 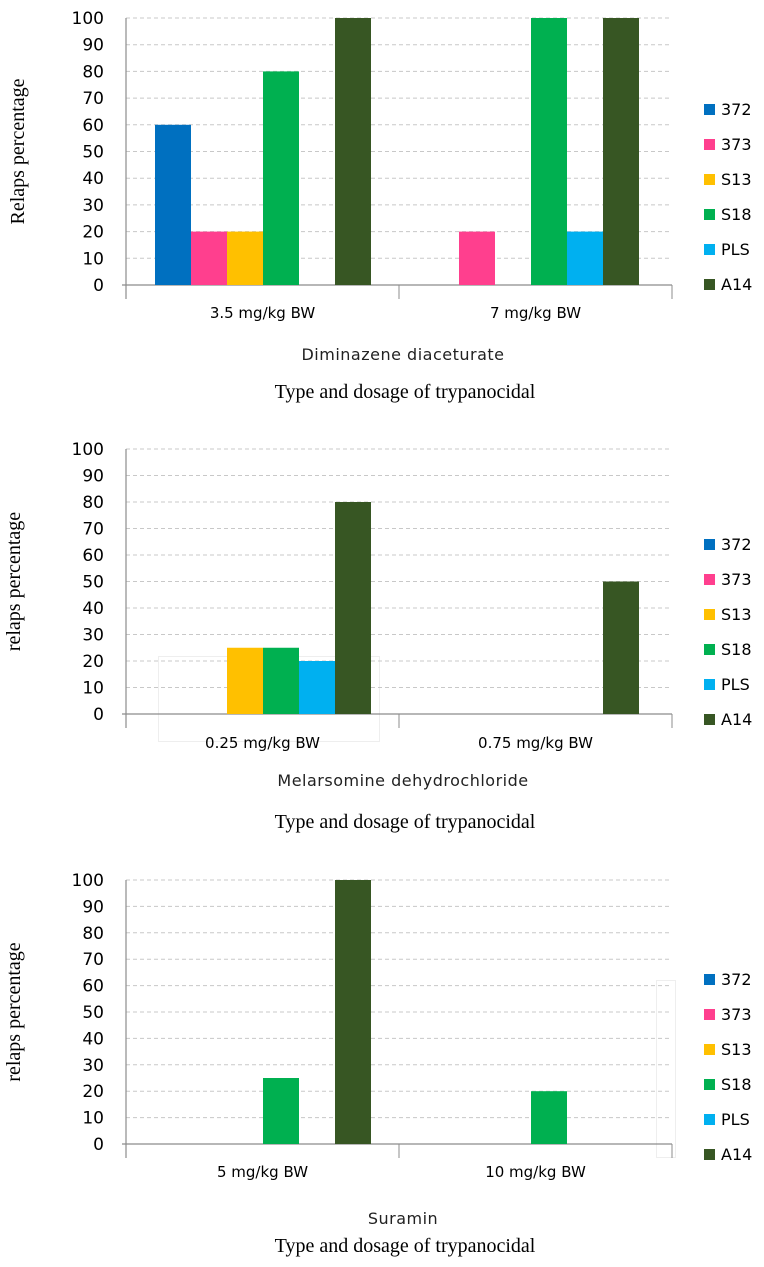 I want to click on group-label: Melarsomine dehydrochloride, so click(x=402, y=780).